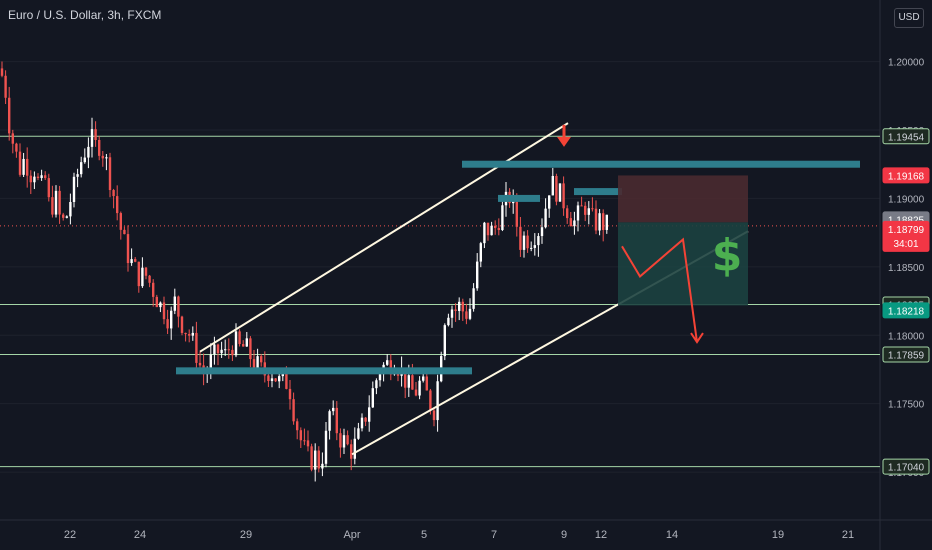 The height and width of the screenshot is (550, 932). I want to click on price-badge-current, so click(906, 236).